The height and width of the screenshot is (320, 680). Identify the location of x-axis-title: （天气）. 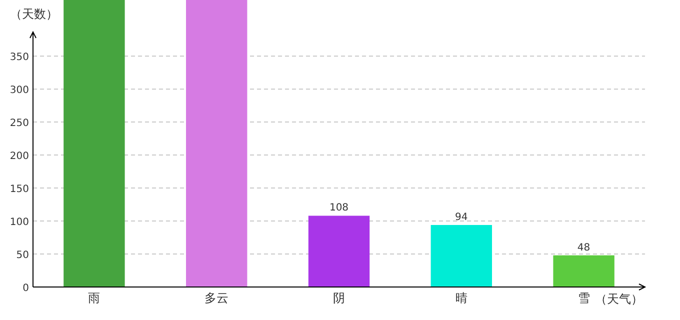
(619, 299).